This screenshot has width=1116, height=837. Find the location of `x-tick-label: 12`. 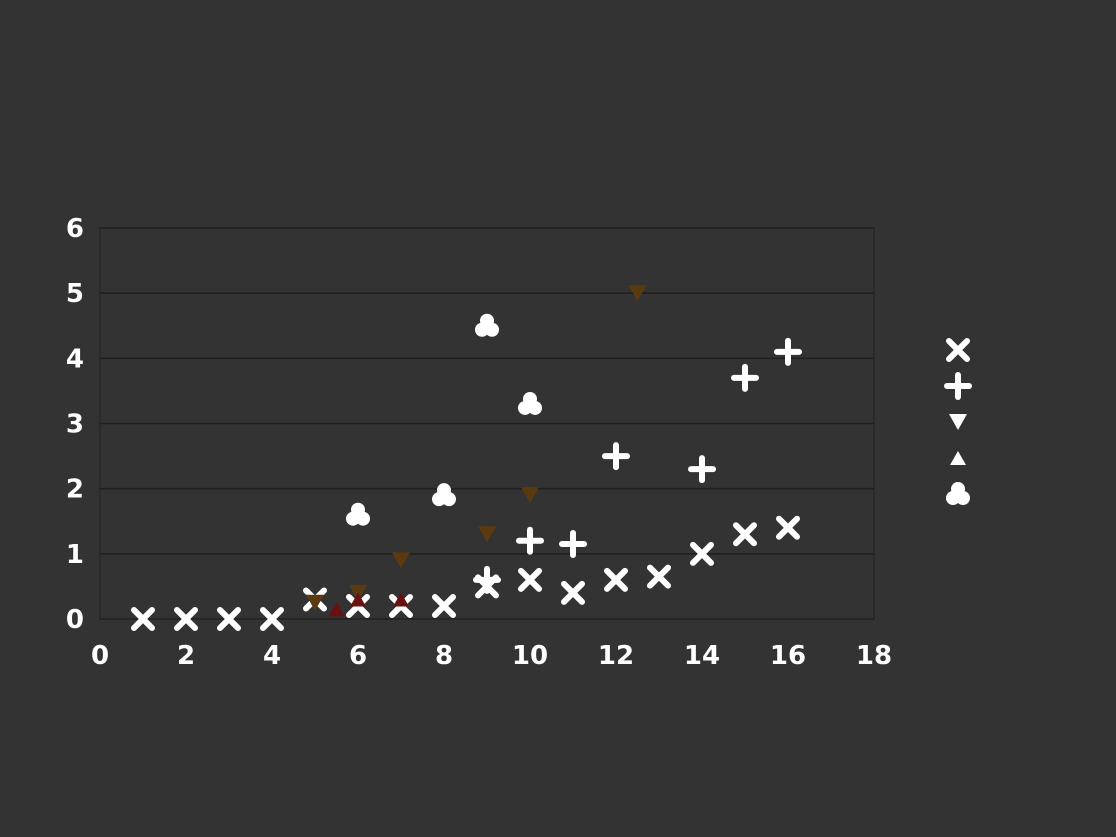

x-tick-label: 12 is located at coordinates (616, 656).